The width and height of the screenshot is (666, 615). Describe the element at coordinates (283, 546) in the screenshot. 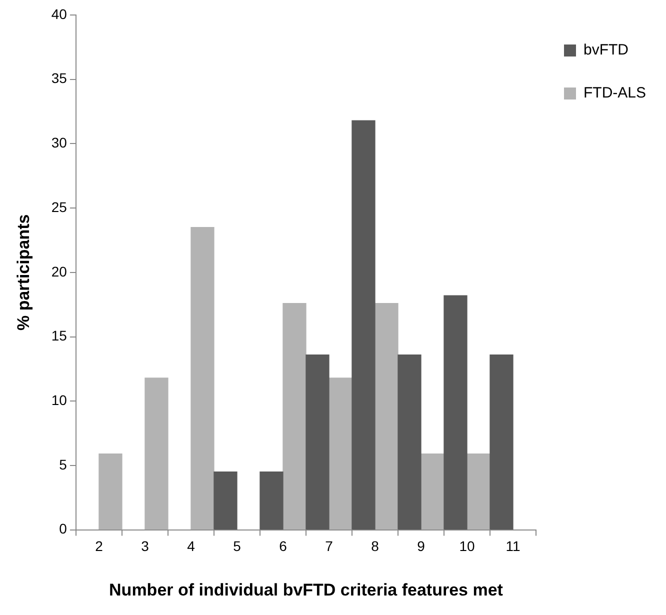

I see `x-tick-label: 6` at that location.